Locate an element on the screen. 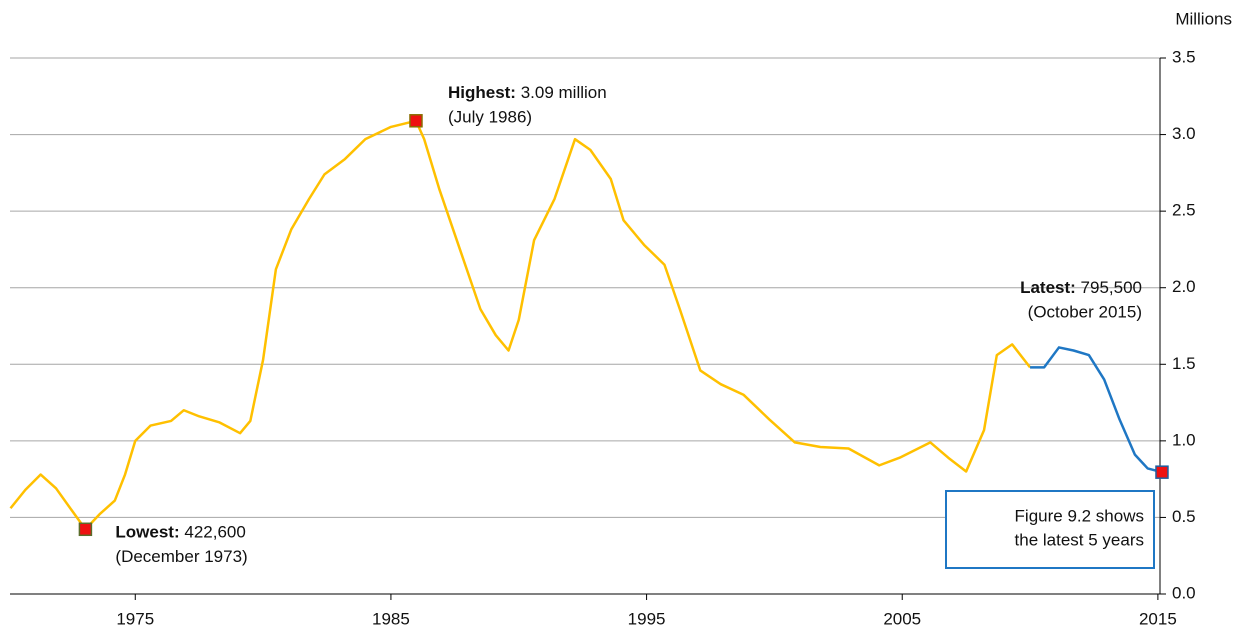 The image size is (1238, 636). annotation: Latest: 795,500 is located at coordinates (1081, 287).